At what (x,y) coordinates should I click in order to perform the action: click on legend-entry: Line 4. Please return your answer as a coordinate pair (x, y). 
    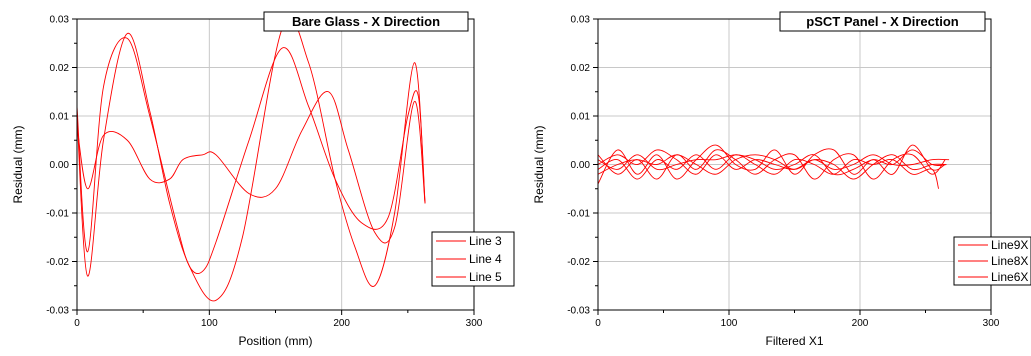
    Looking at the image, I should click on (485, 259).